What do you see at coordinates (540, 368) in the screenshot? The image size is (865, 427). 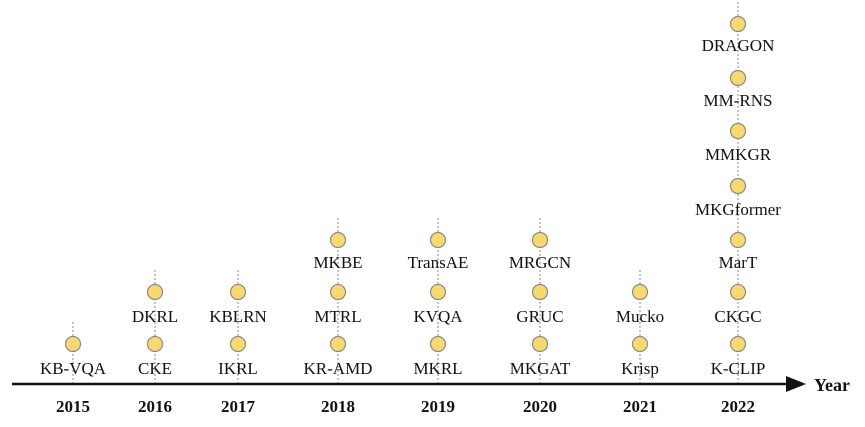 I see `model-label: MKGAT` at bounding box center [540, 368].